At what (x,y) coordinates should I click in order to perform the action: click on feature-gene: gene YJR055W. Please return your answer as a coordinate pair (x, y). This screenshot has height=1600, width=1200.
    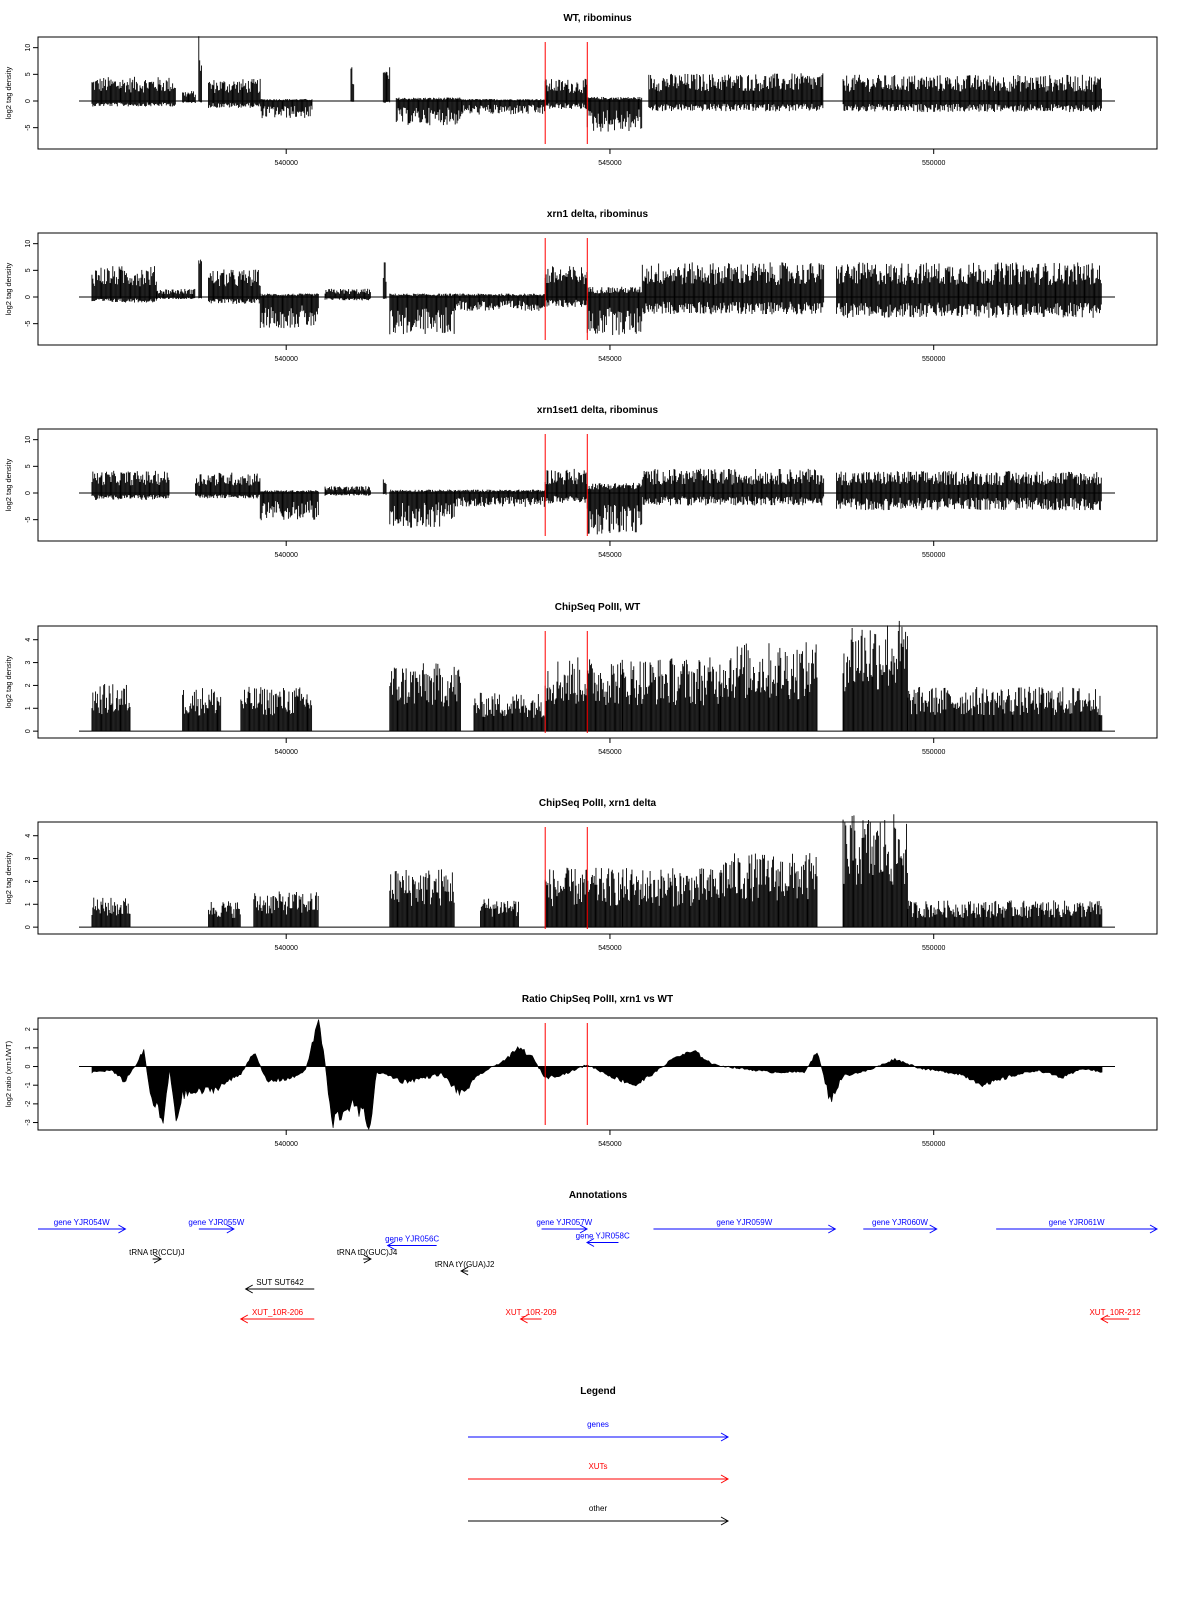
    Looking at the image, I should click on (216, 1226).